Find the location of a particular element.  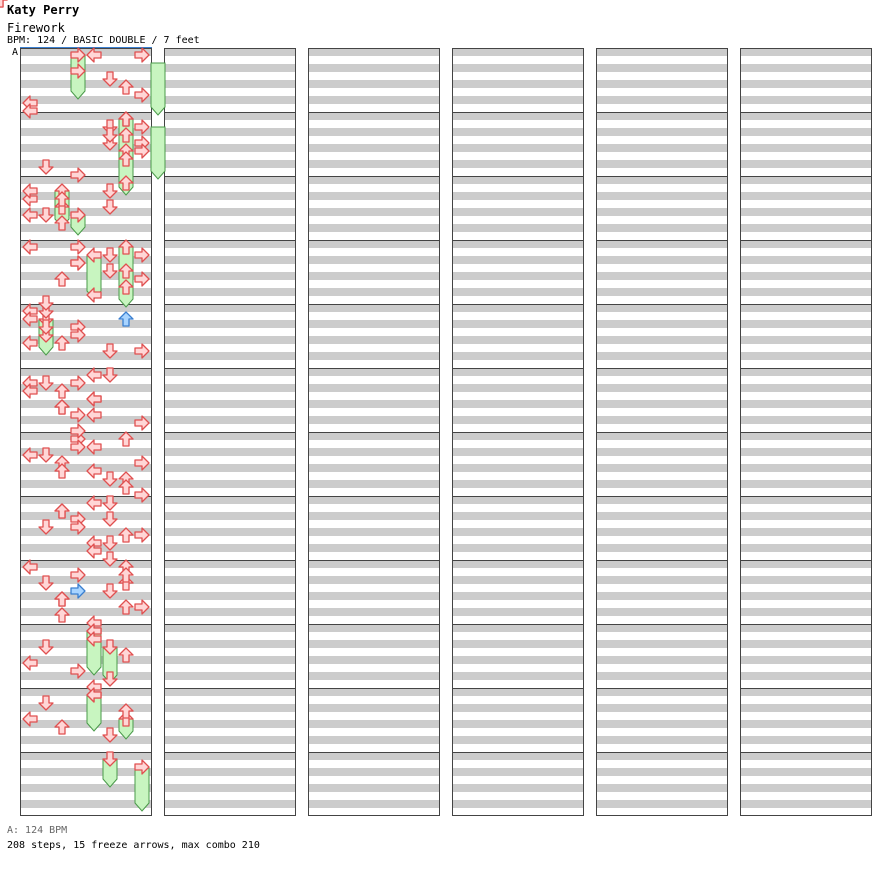

arrow-undefined-red is located at coordinates (4, 4).